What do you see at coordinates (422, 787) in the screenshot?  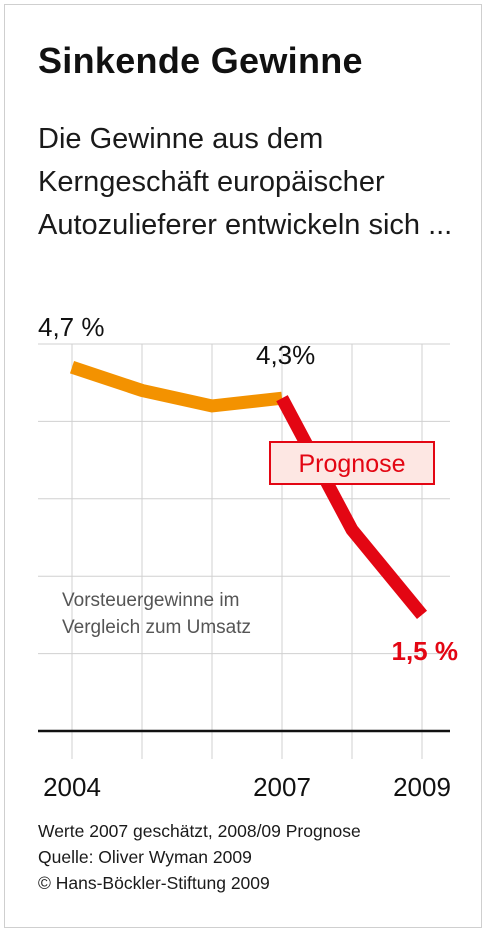 I see `x-tick-label: 2009` at bounding box center [422, 787].